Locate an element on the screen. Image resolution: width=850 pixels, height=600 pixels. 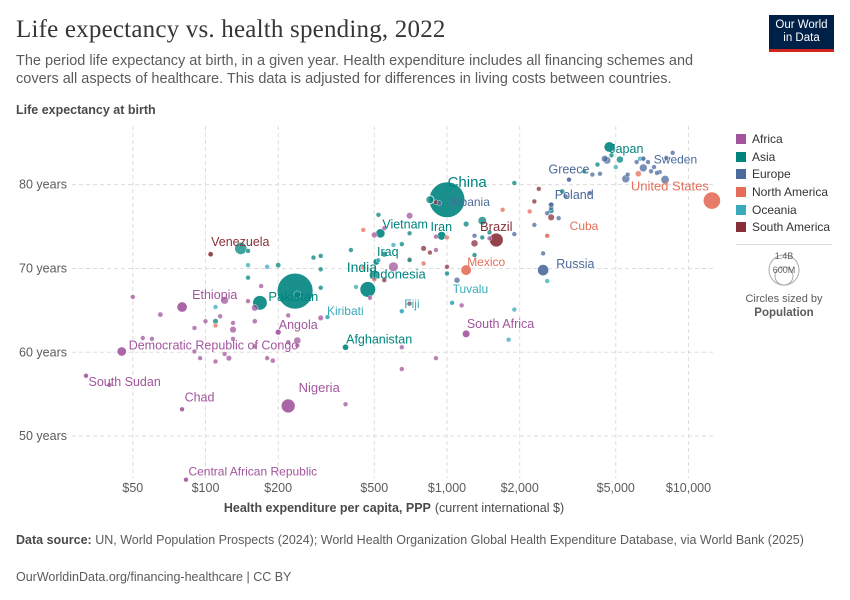
point-georgia: Georgia is located at coordinates (474, 255).